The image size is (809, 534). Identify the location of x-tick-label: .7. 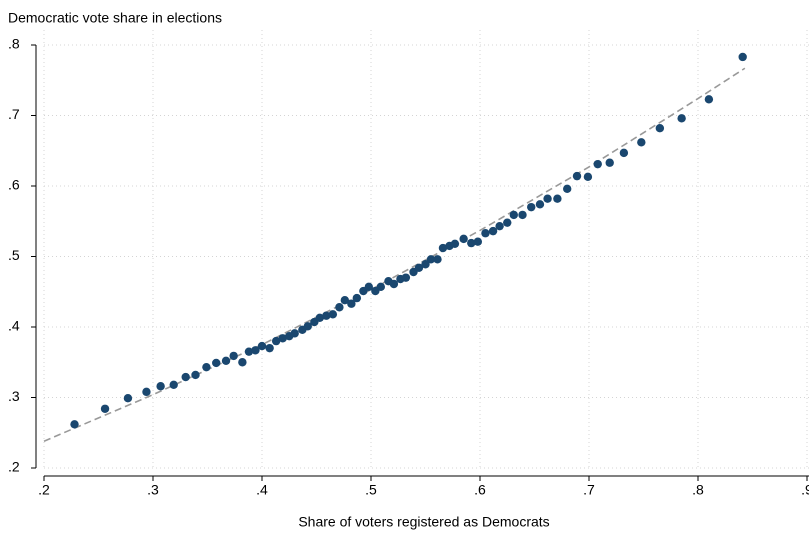
(589, 490).